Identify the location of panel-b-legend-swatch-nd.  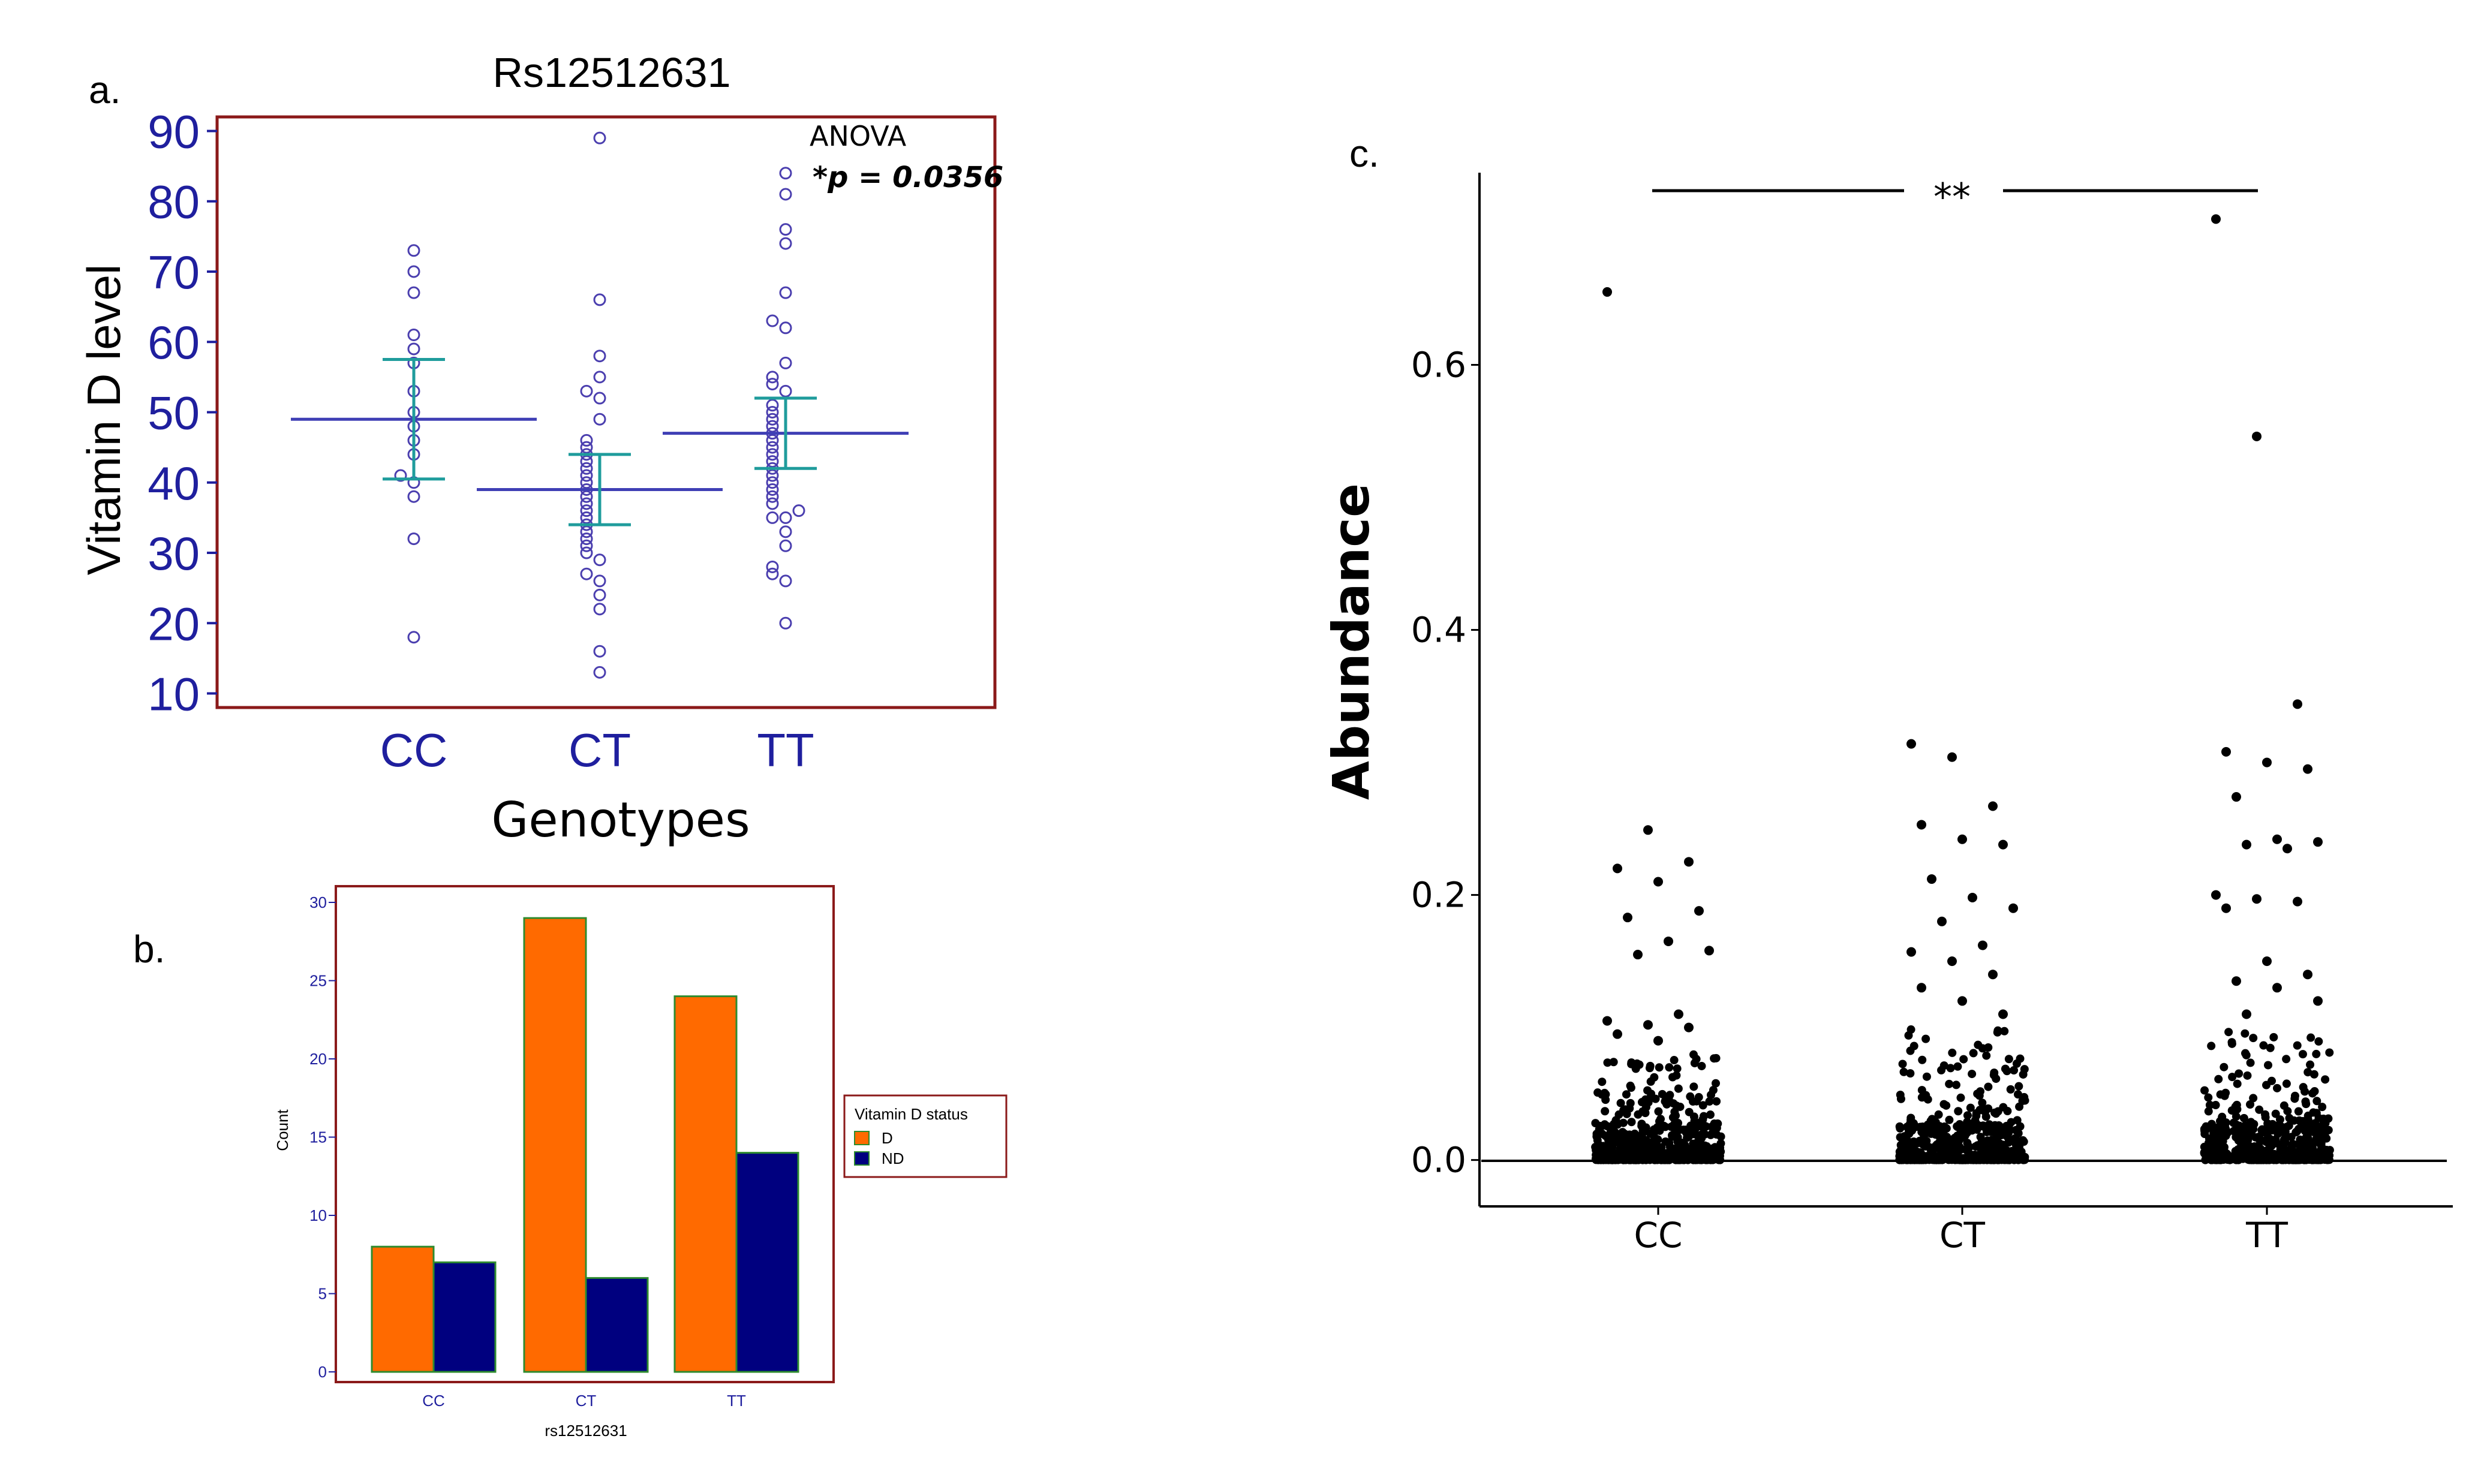
(862, 1158).